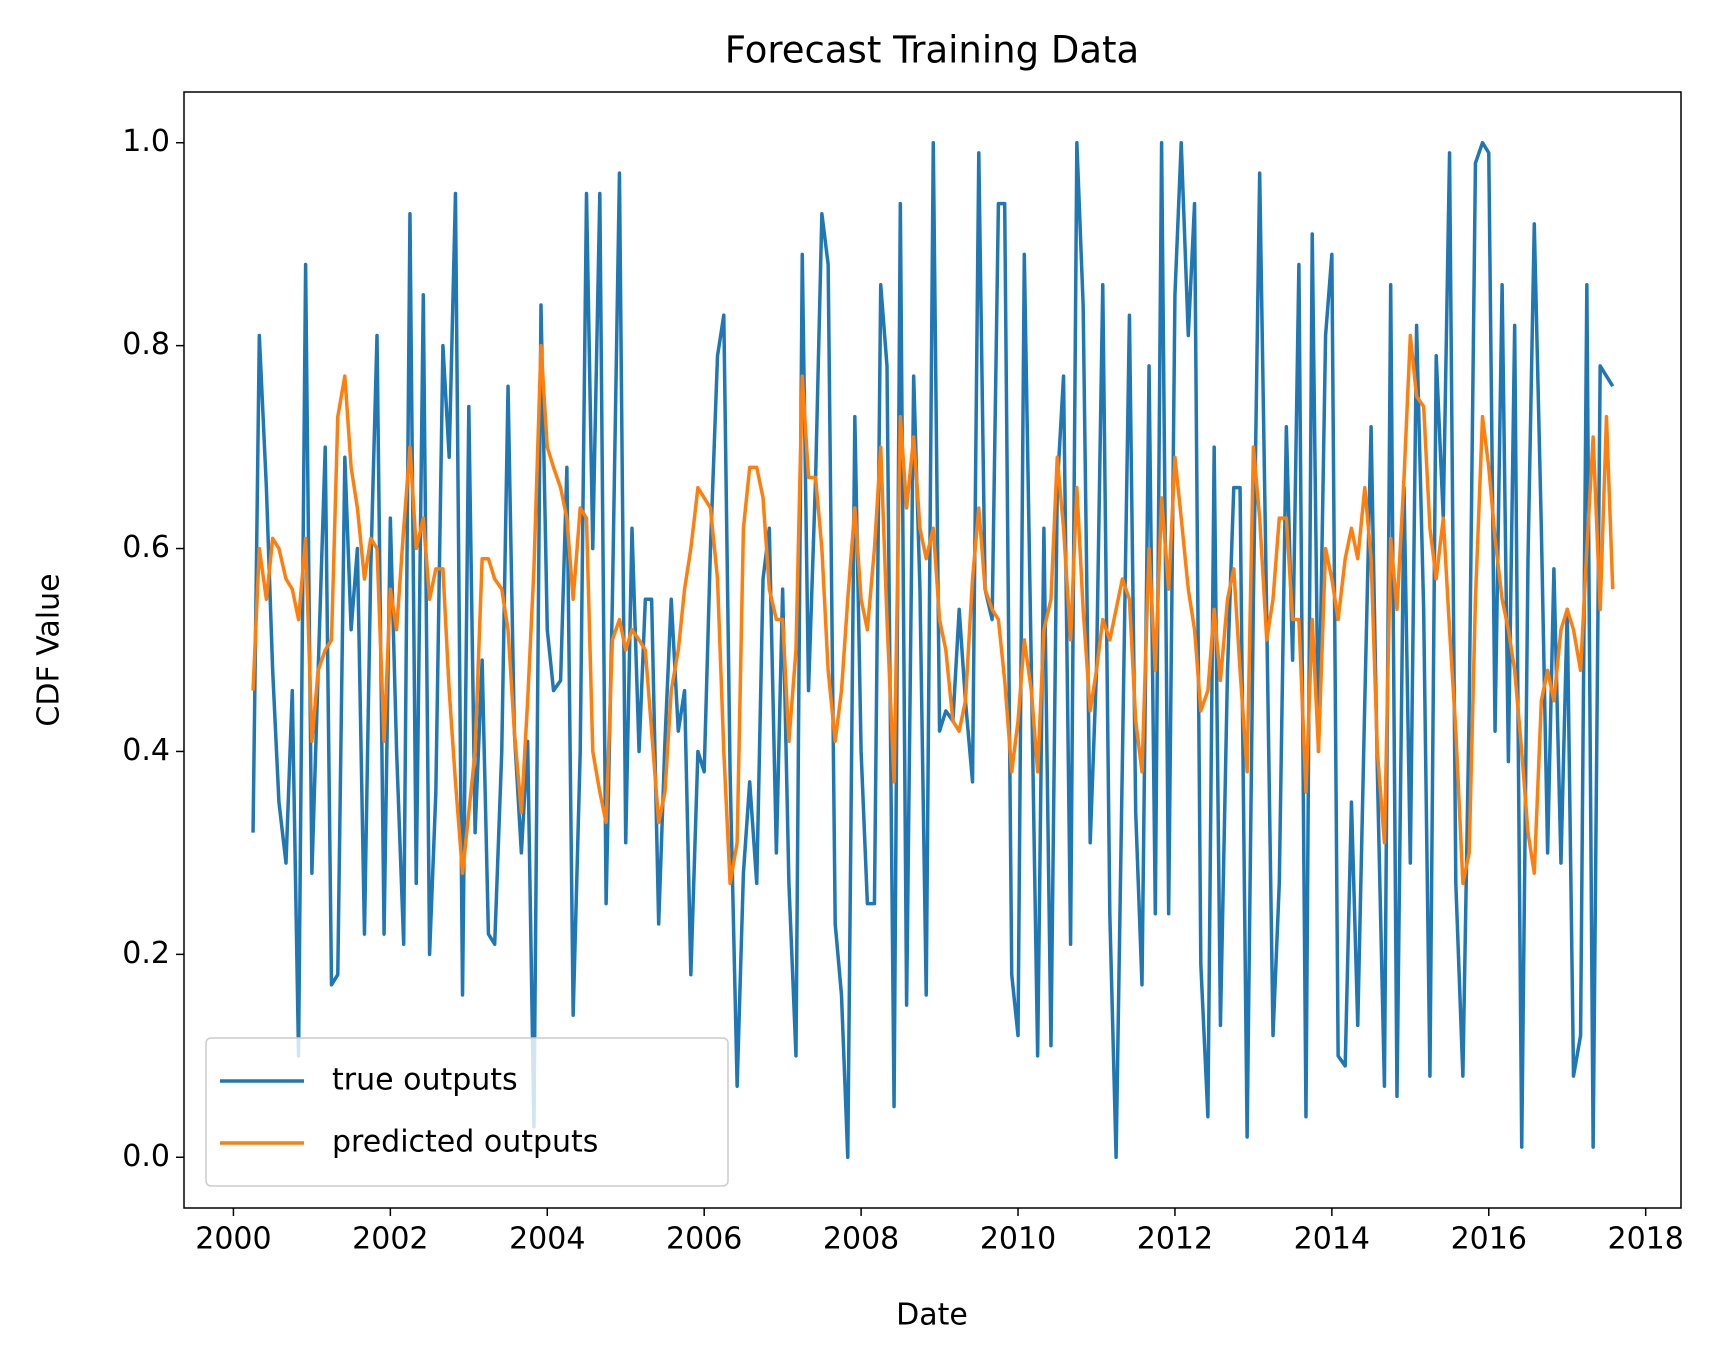  I want to click on legend-label: true outputs, so click(425, 1080).